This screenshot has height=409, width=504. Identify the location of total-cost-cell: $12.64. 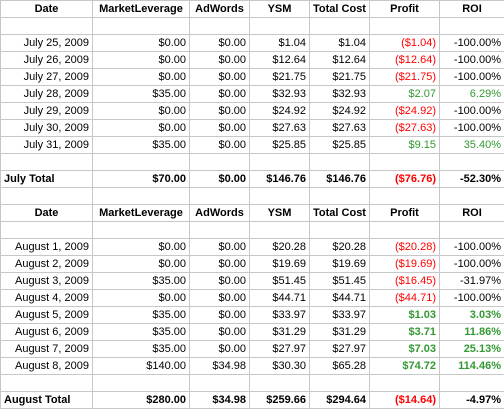
(339, 60).